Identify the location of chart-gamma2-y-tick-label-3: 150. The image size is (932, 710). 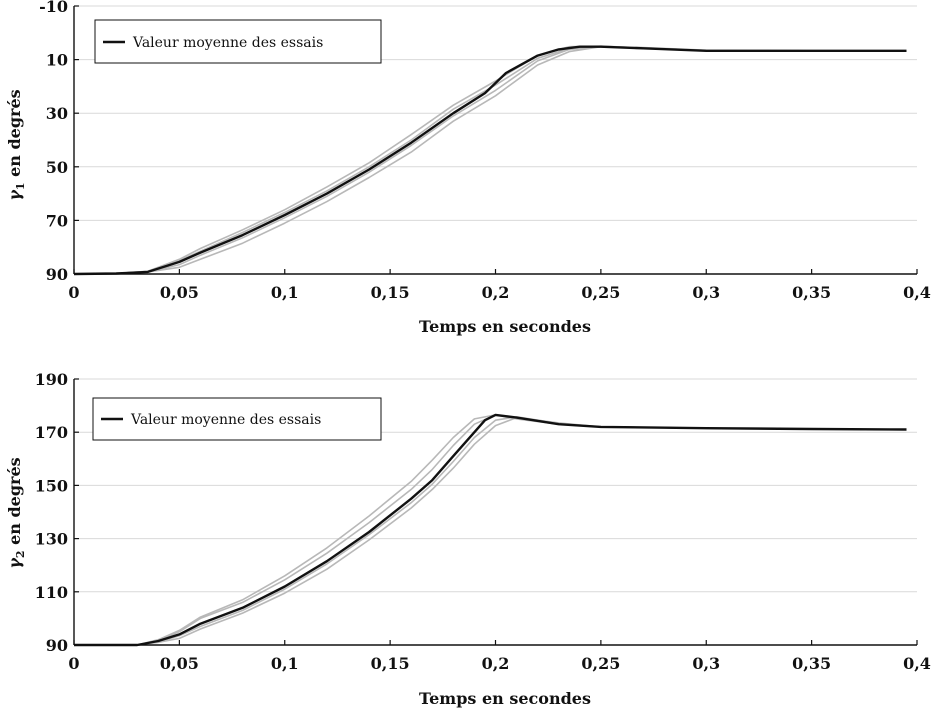
(51, 485).